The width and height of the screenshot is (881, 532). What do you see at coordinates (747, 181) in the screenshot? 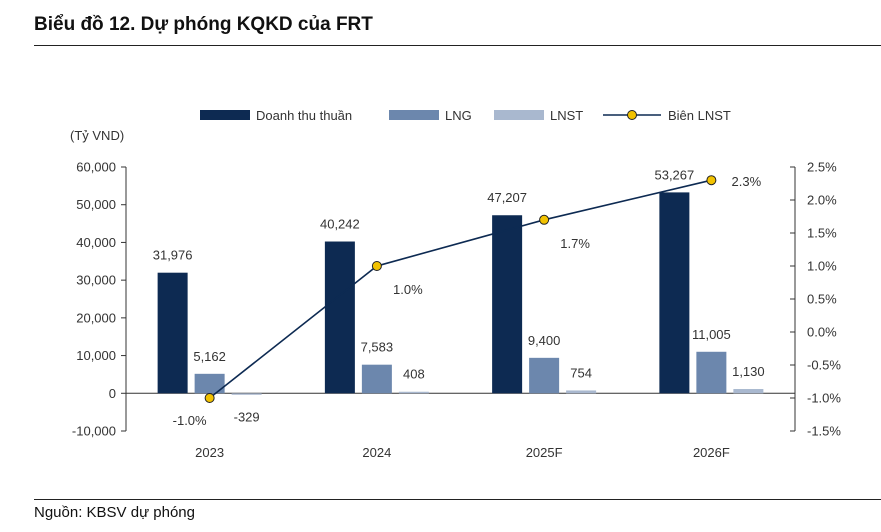
I see `data-label-bien-lnst: 2.3%` at bounding box center [747, 181].